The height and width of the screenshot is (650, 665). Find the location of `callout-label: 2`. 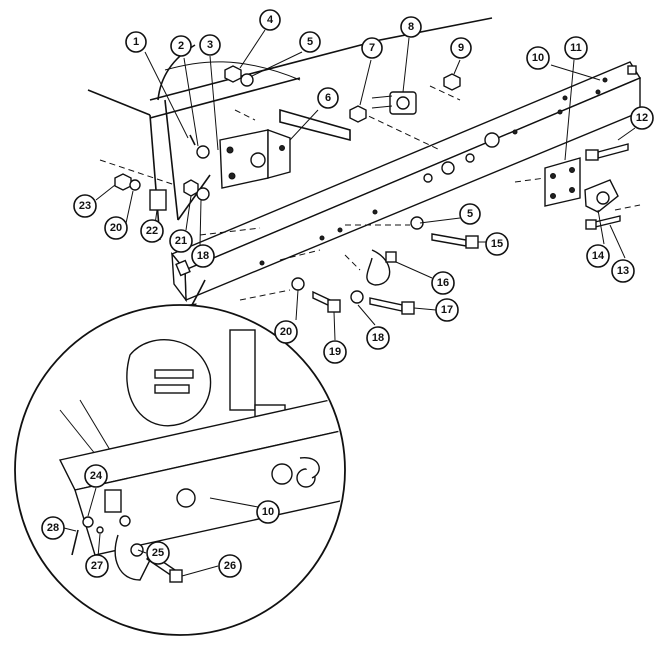

callout-label: 2 is located at coordinates (181, 46).